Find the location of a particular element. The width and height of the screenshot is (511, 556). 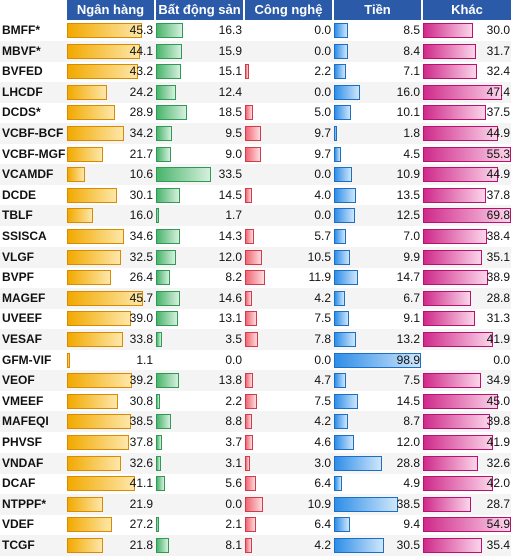

bar-value-label: 1.7 is located at coordinates (233, 215).